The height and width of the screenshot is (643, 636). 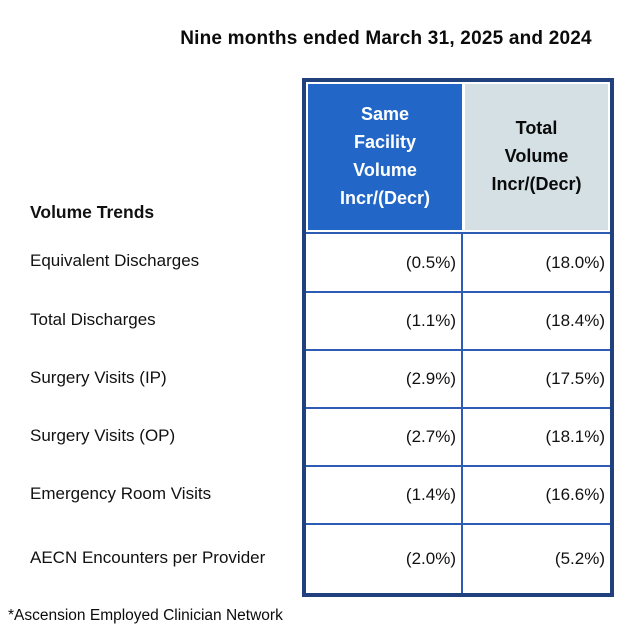 What do you see at coordinates (536, 128) in the screenshot?
I see `column-header-line: Total` at bounding box center [536, 128].